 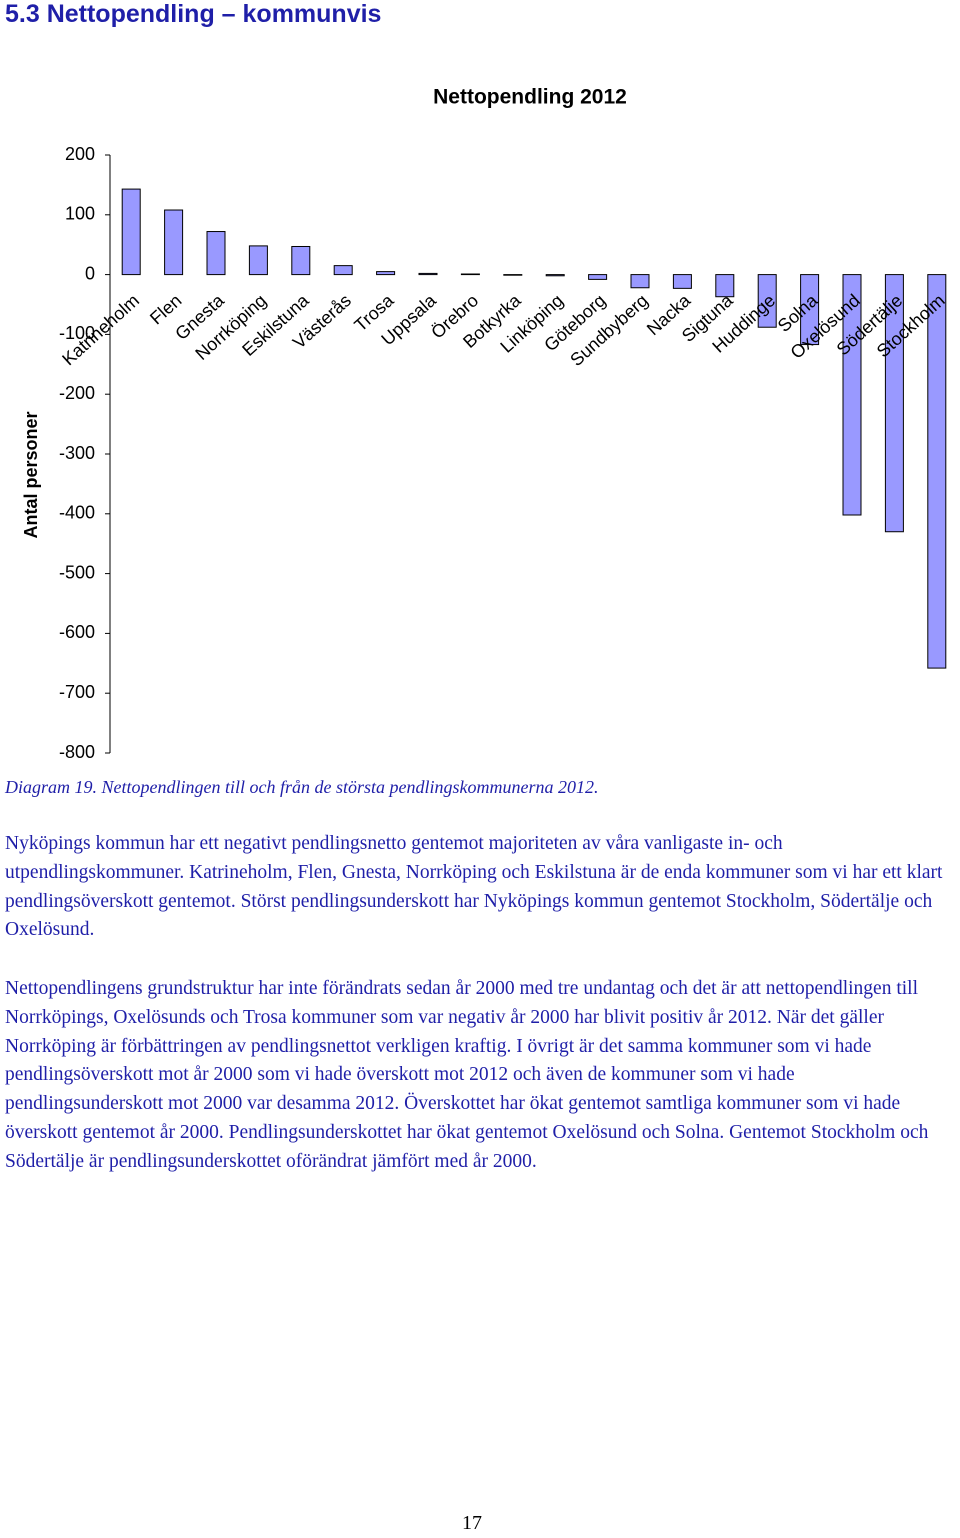 I want to click on y-tick-label: 100, so click(x=80, y=214).